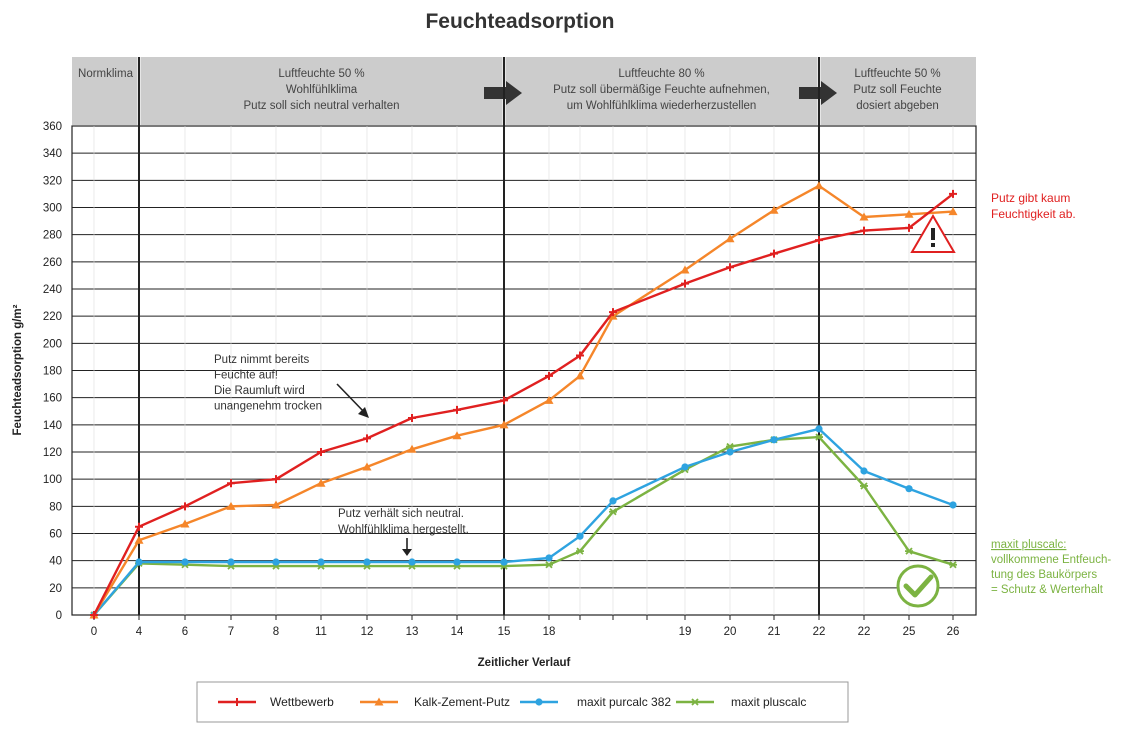 The width and height of the screenshot is (1144, 732). I want to click on x-tick-label: 19, so click(685, 632).